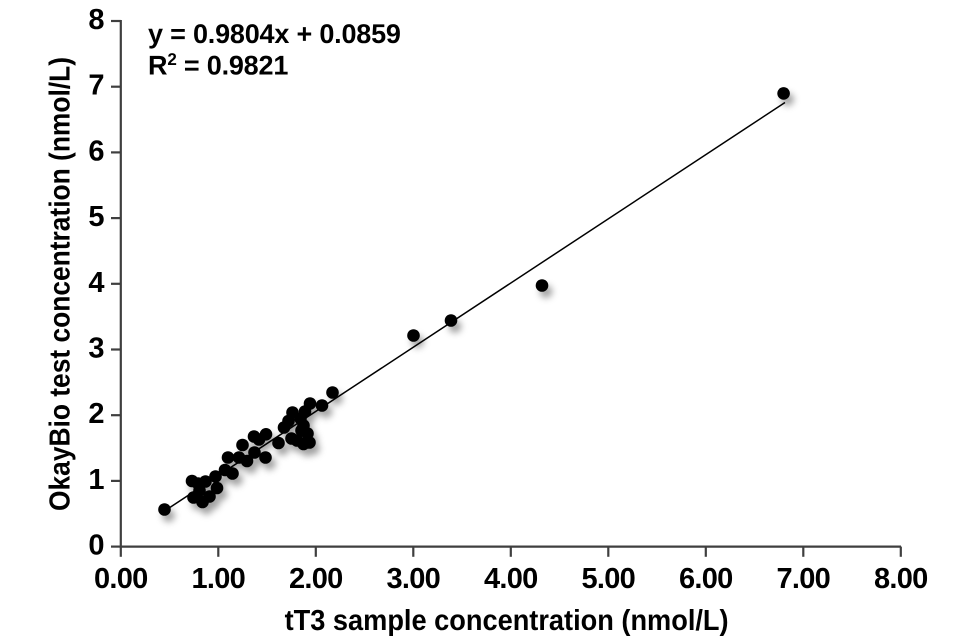 The height and width of the screenshot is (640, 964). I want to click on svg-text: 5.00, so click(608, 579).